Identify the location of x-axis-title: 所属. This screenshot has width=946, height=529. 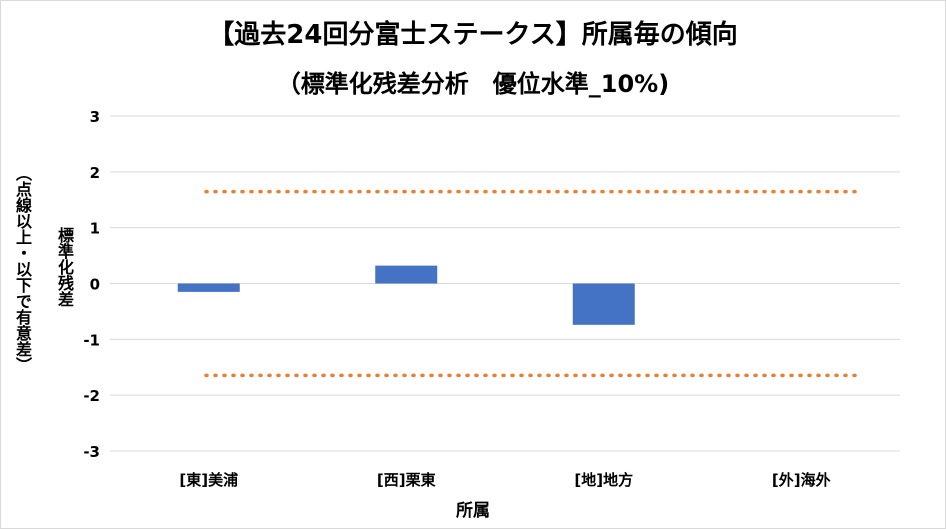
(473, 511).